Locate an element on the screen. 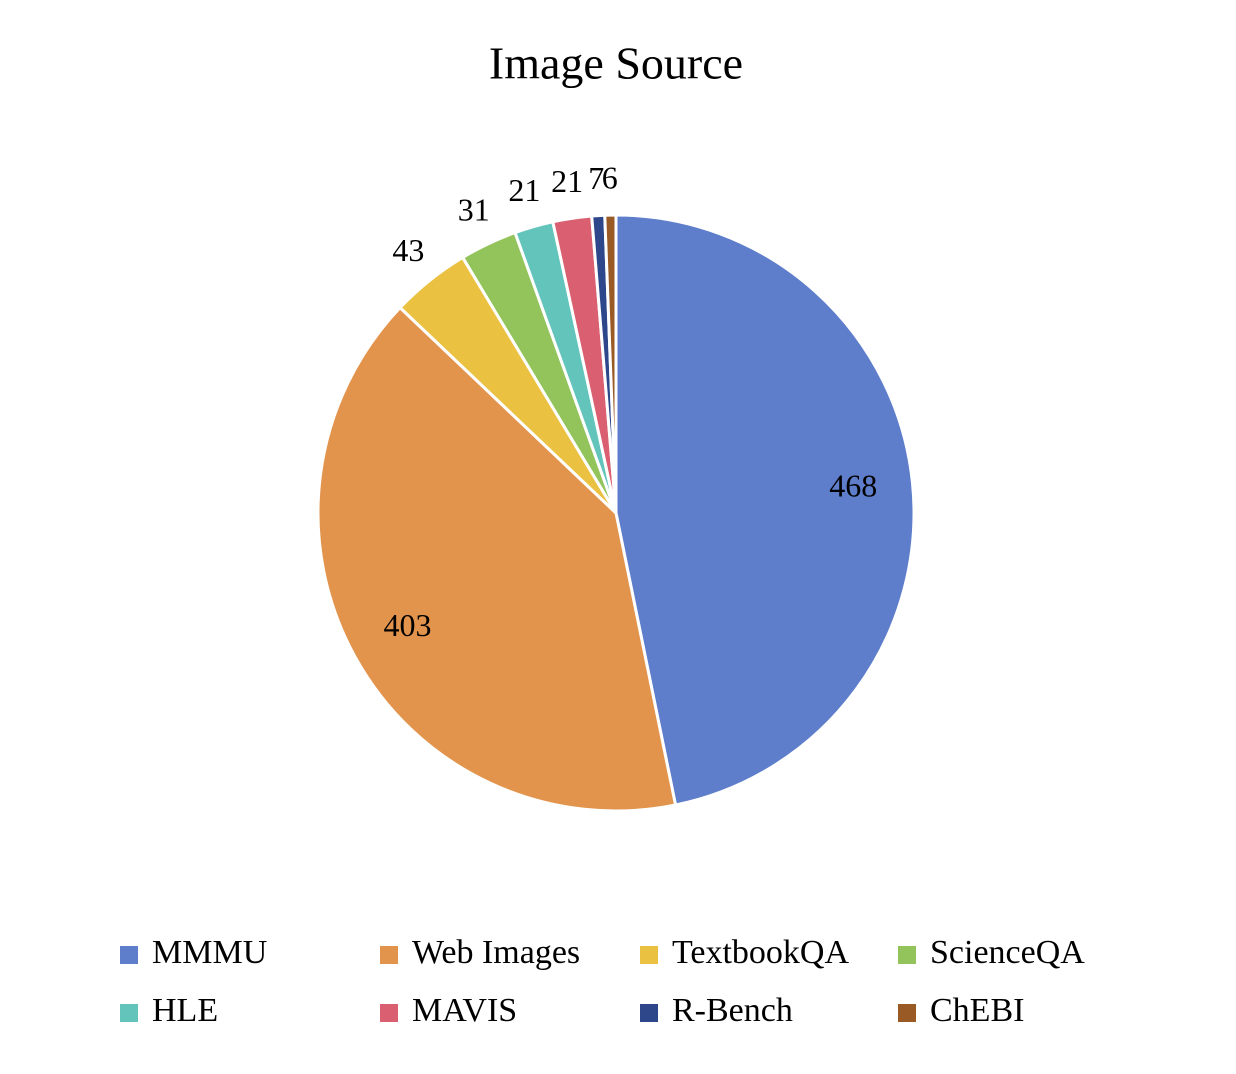 The image size is (1236, 1074). data-label: 468 is located at coordinates (853, 485).